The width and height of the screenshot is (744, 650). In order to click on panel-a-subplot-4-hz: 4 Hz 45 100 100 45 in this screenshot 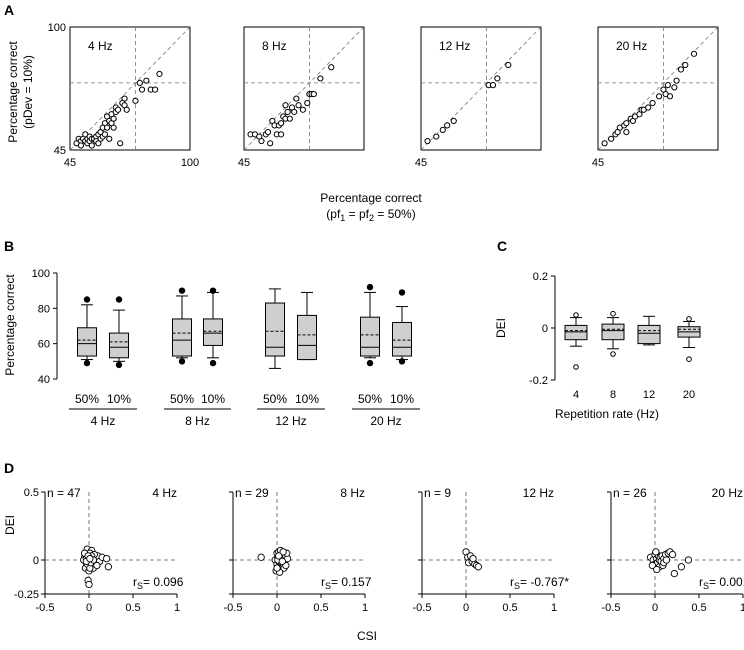, I will do `click(124, 95)`.